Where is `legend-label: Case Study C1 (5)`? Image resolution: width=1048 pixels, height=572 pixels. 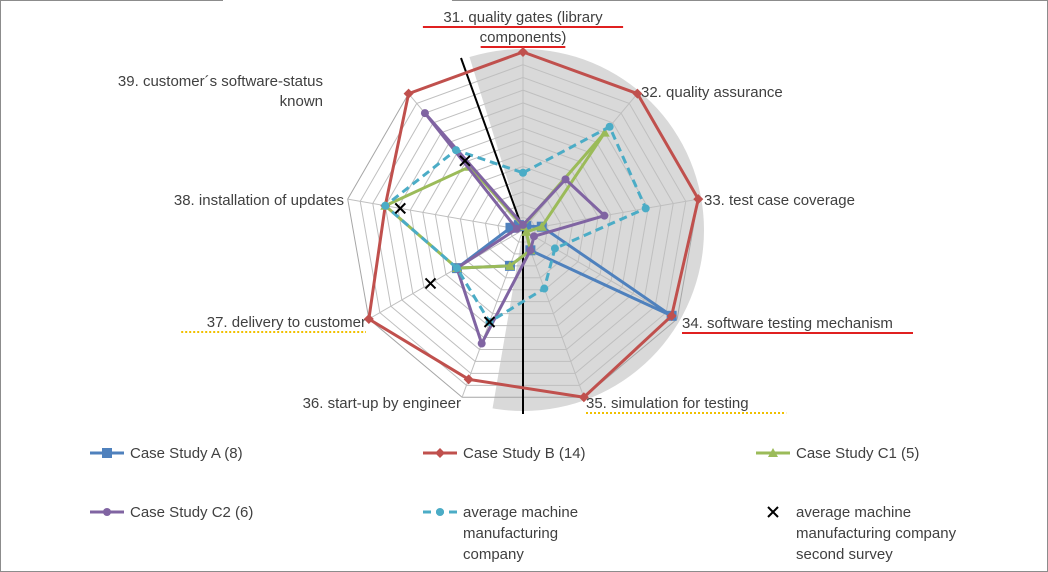 legend-label: Case Study C1 (5) is located at coordinates (857, 453).